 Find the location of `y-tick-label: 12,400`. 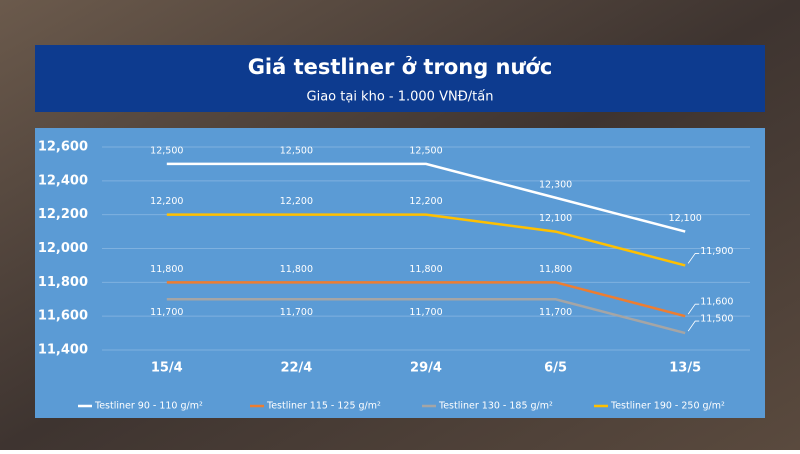

y-tick-label: 12,400 is located at coordinates (63, 180).